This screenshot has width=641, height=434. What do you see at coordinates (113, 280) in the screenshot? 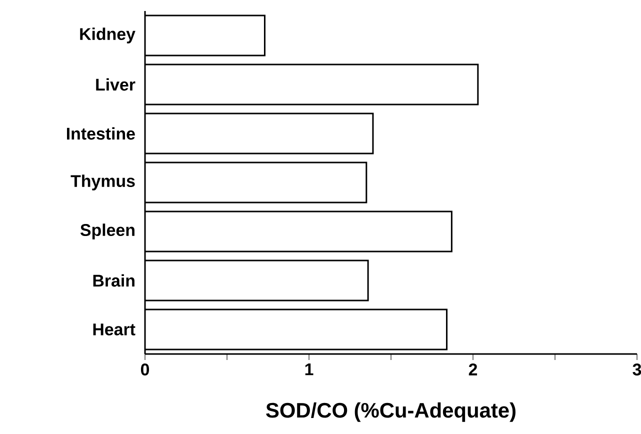
I see `y-tick-label: Brain` at bounding box center [113, 280].